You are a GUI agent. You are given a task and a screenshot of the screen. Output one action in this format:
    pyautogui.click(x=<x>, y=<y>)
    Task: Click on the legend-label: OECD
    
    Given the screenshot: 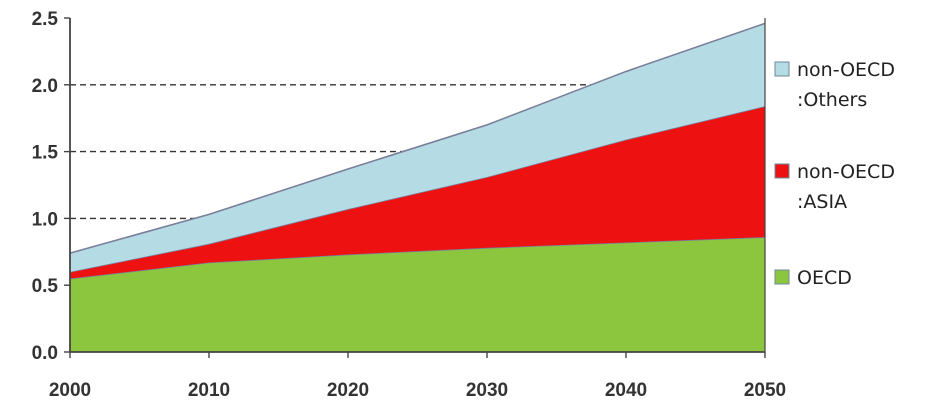 What is the action you would take?
    pyautogui.click(x=824, y=278)
    